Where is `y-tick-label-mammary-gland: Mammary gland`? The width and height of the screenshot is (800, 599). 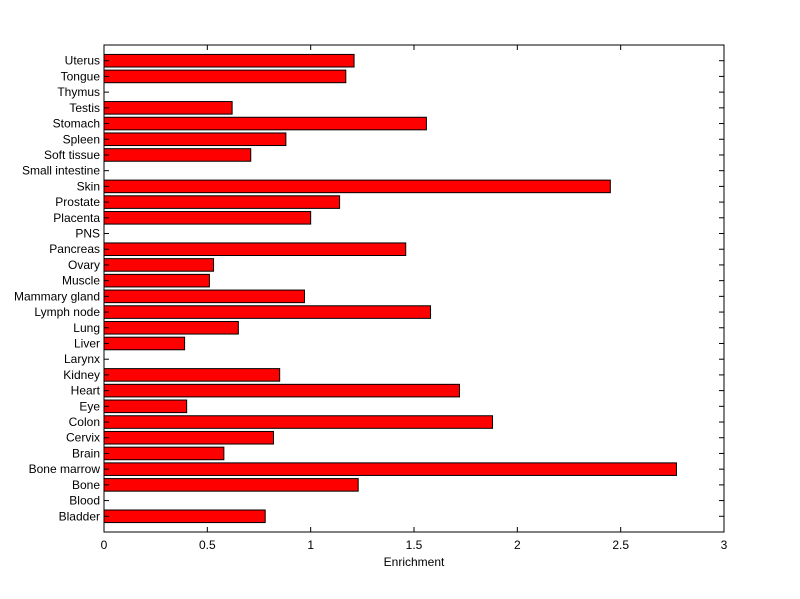
y-tick-label-mammary-gland: Mammary gland is located at coordinates (57, 296).